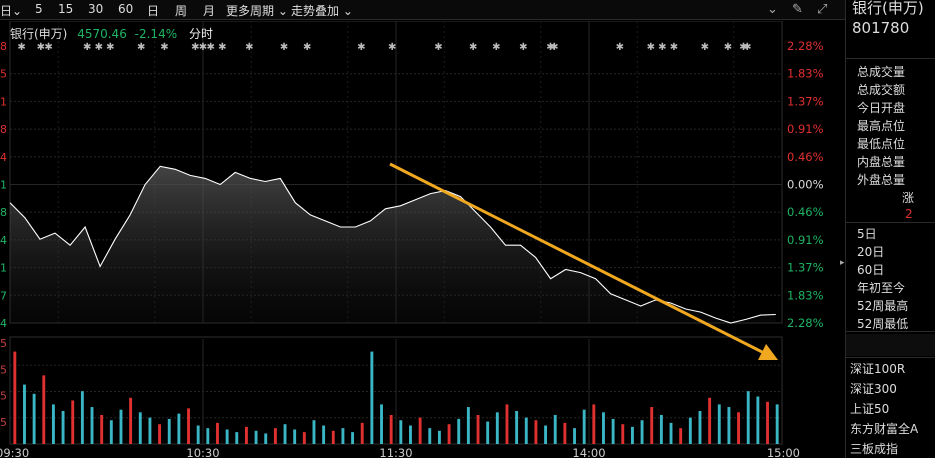 This screenshot has height=458, width=935. Describe the element at coordinates (870, 409) in the screenshot. I see `related-index-sse50: 上证50` at that location.